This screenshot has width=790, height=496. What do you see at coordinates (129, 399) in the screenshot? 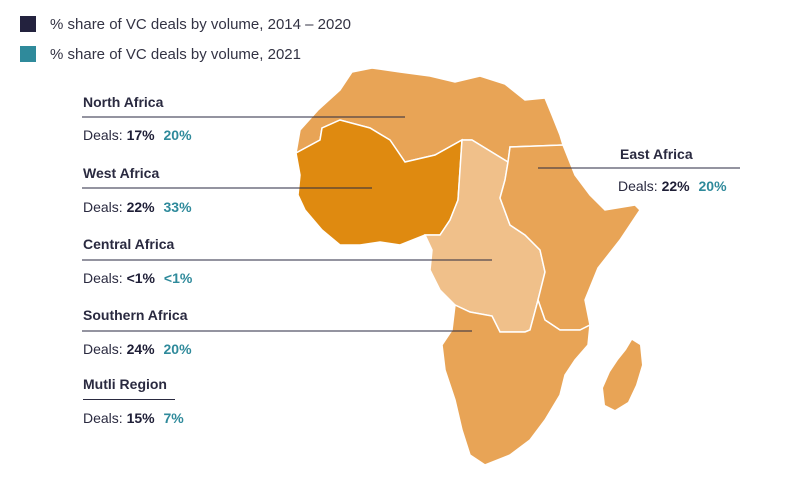
I see `region-underline` at bounding box center [129, 399].